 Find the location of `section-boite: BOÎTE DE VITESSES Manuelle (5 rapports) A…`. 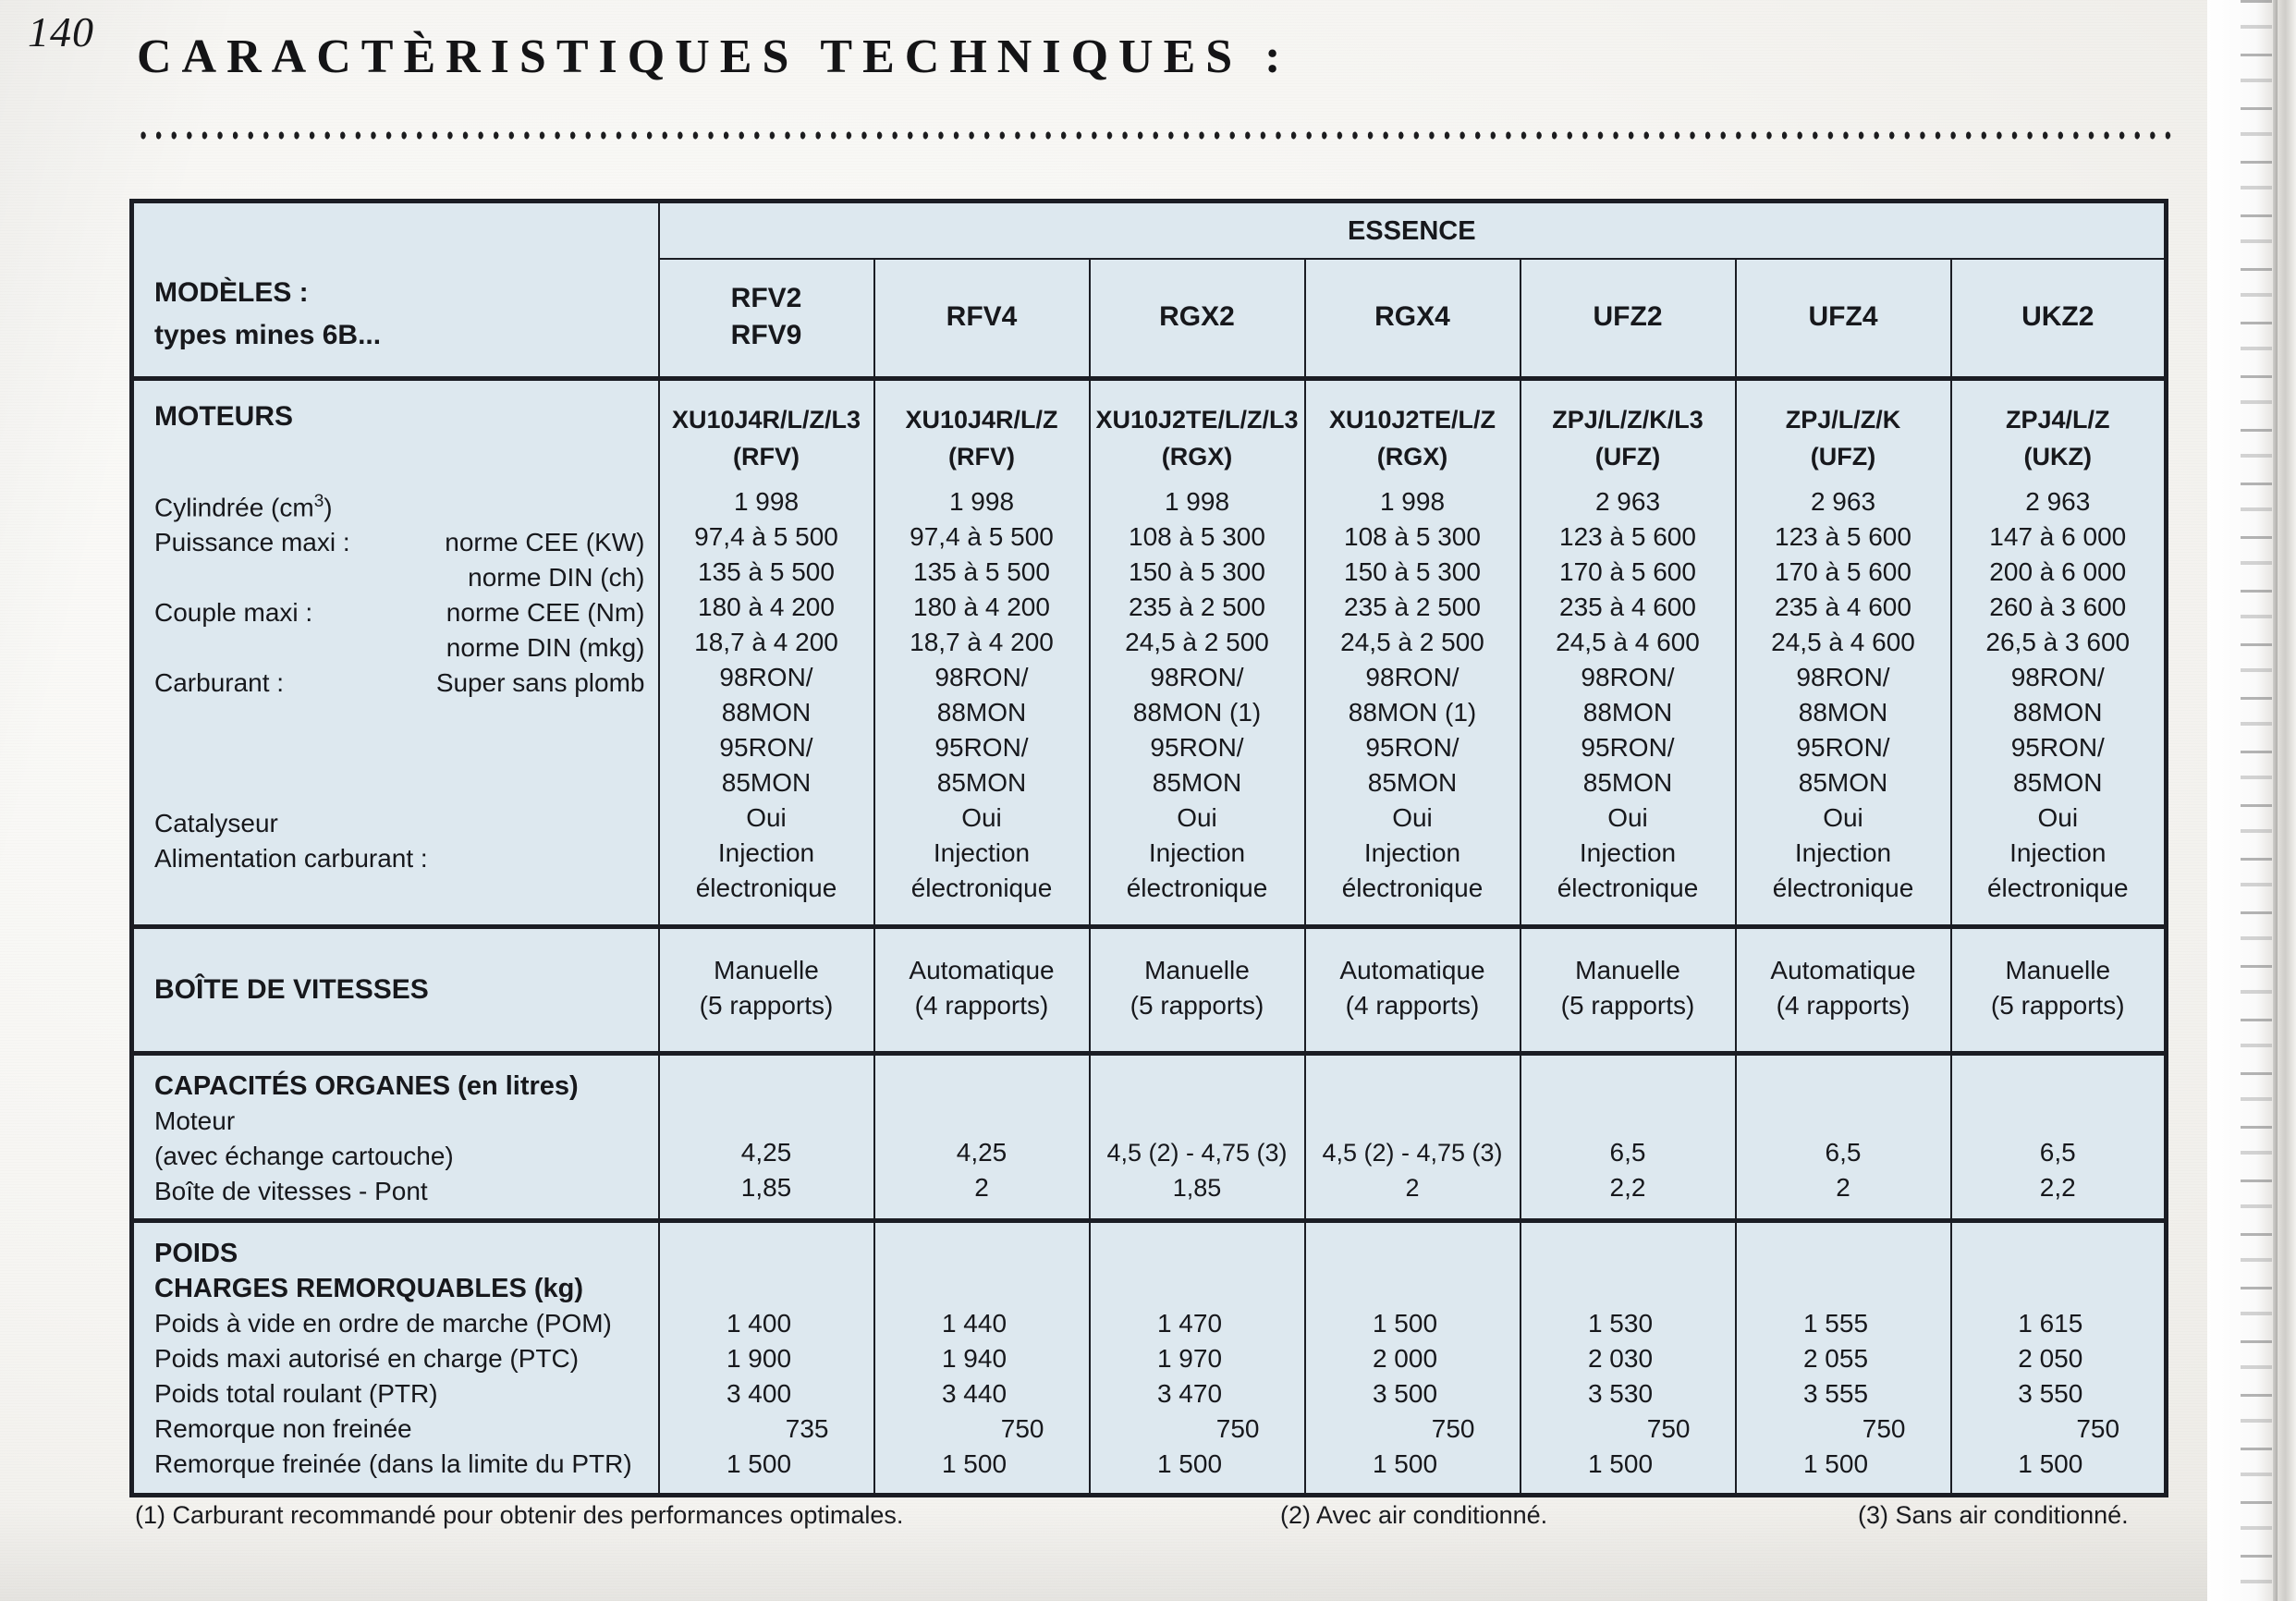

section-boite: BOÎTE DE VITESSES Manuelle (5 rapports) A… is located at coordinates (1149, 991).